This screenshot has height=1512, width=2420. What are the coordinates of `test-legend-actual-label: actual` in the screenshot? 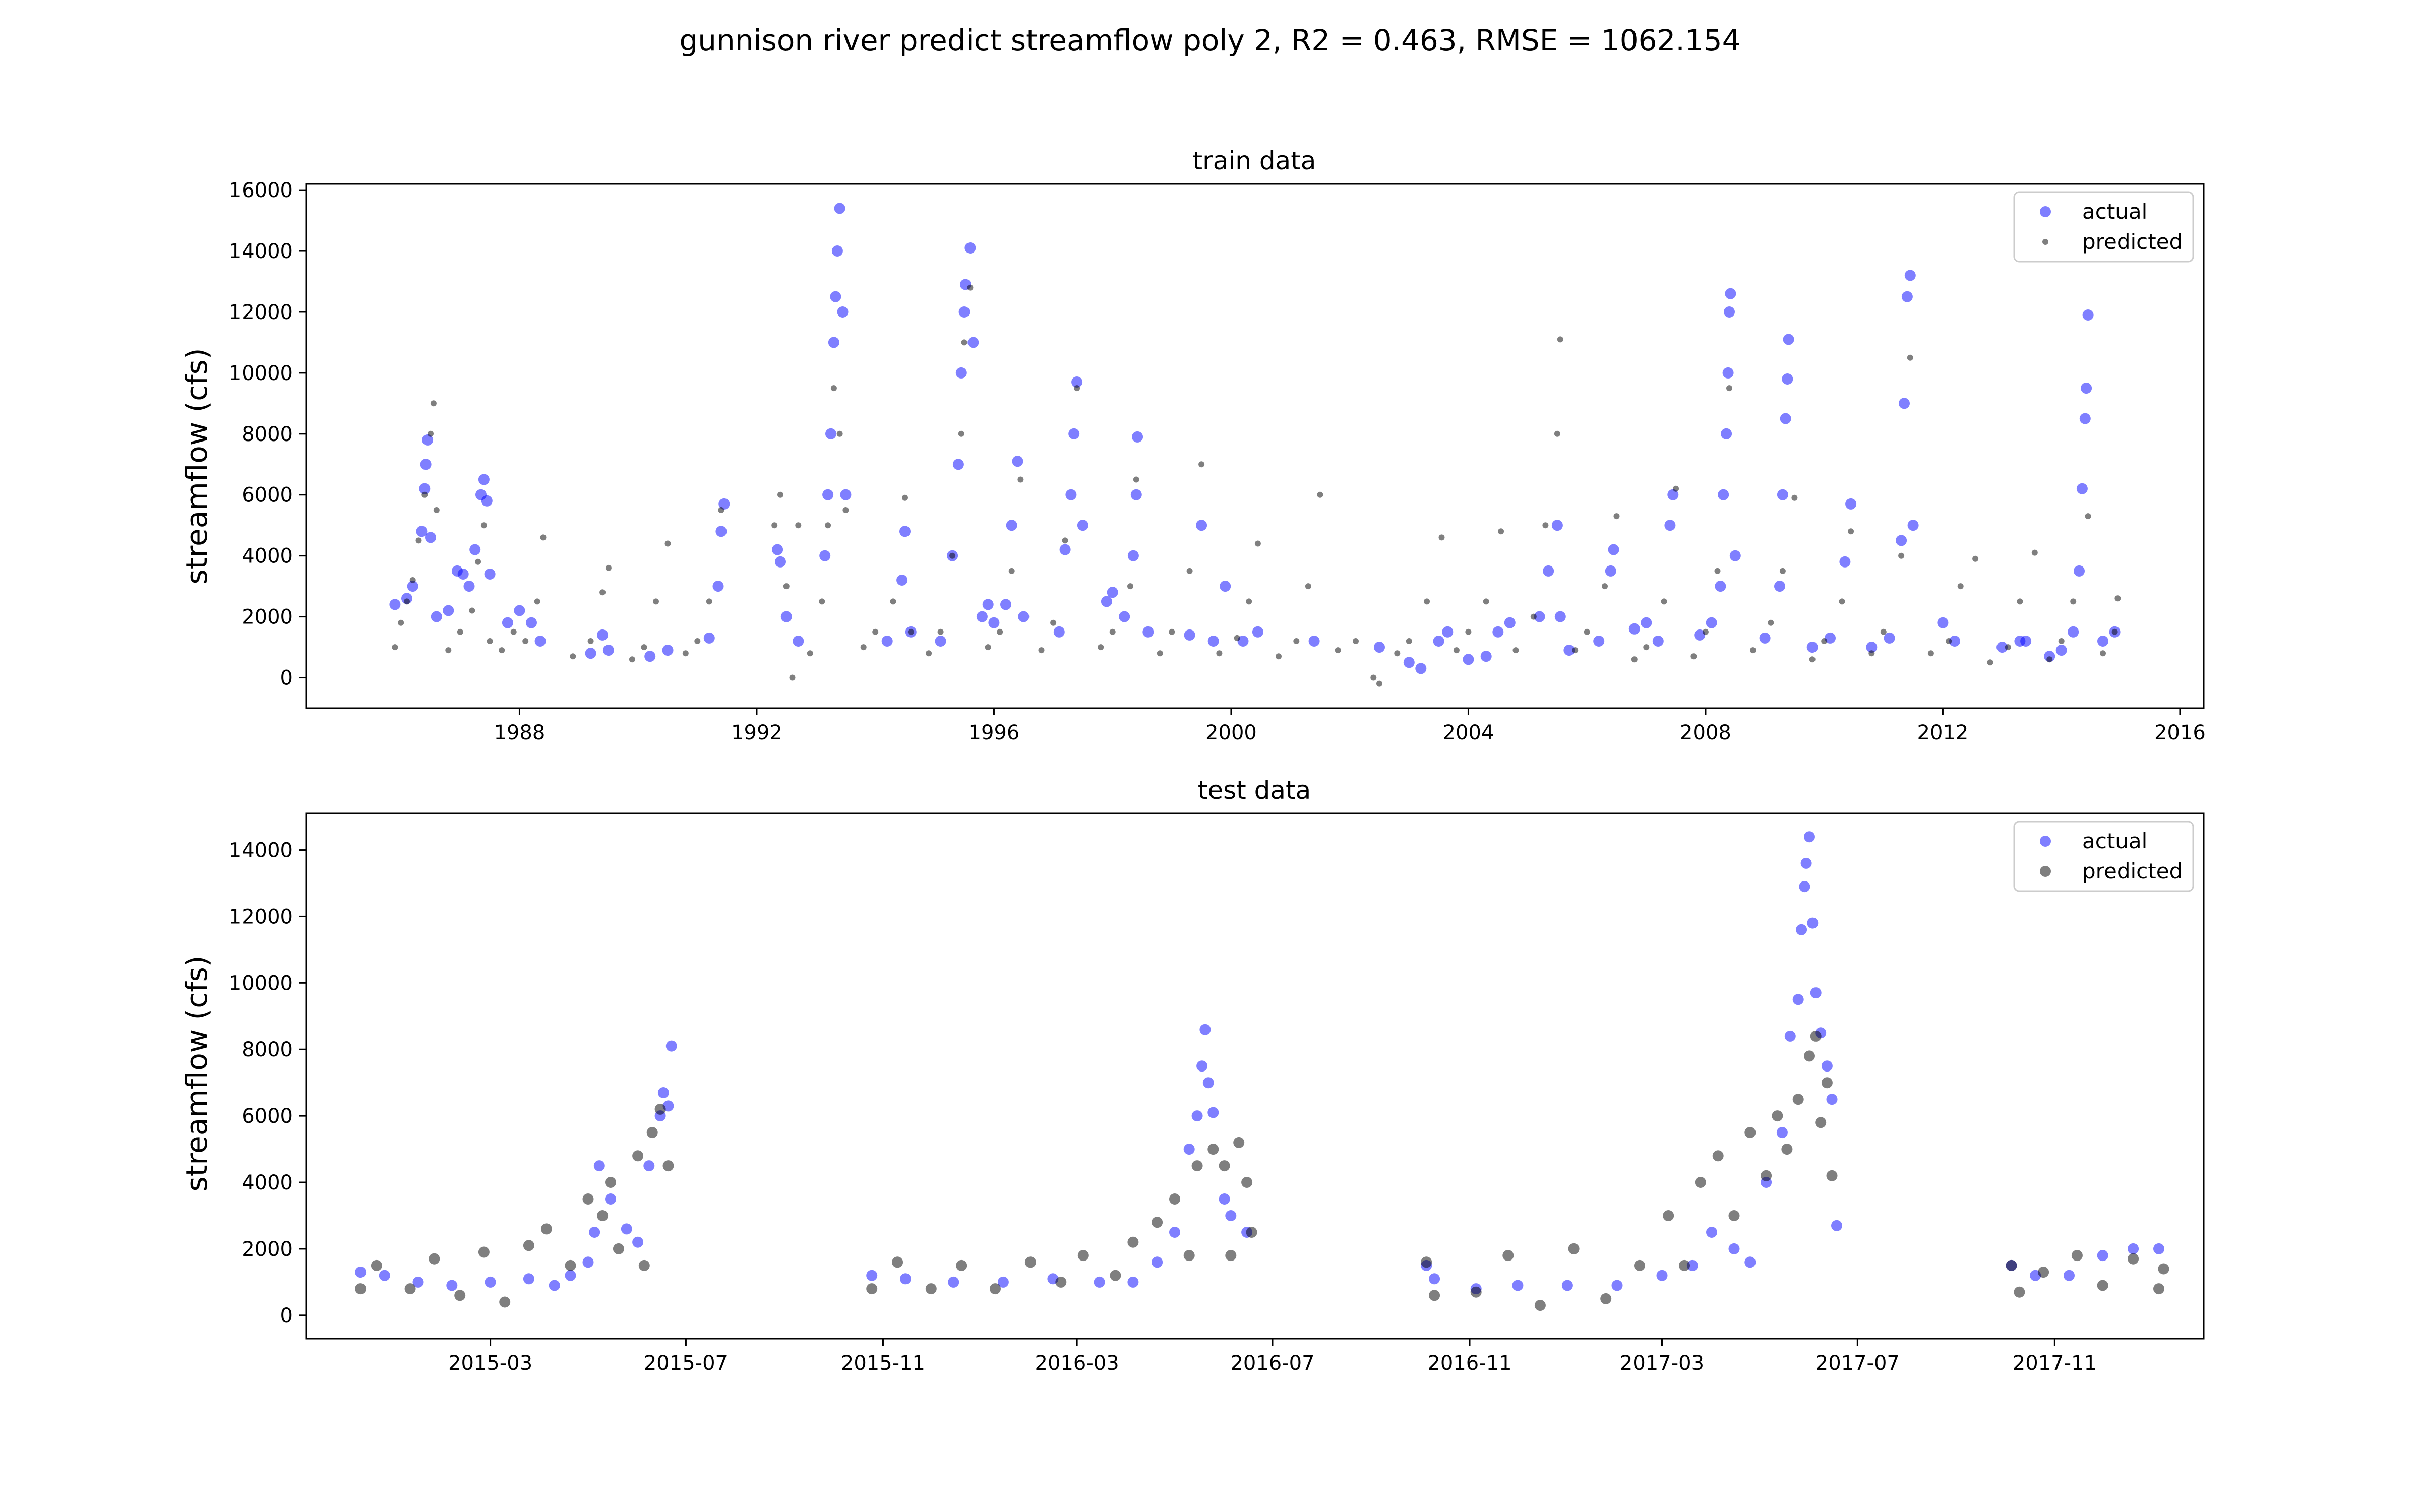 It's located at (2114, 841).